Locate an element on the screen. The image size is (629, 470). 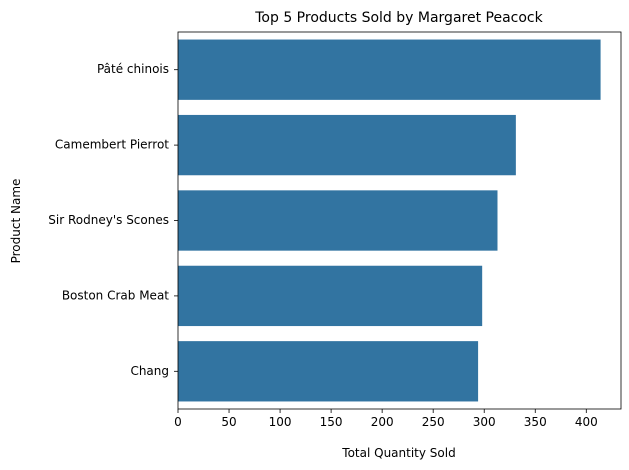
y-tick-label: Camembert Pierrot is located at coordinates (112, 145).